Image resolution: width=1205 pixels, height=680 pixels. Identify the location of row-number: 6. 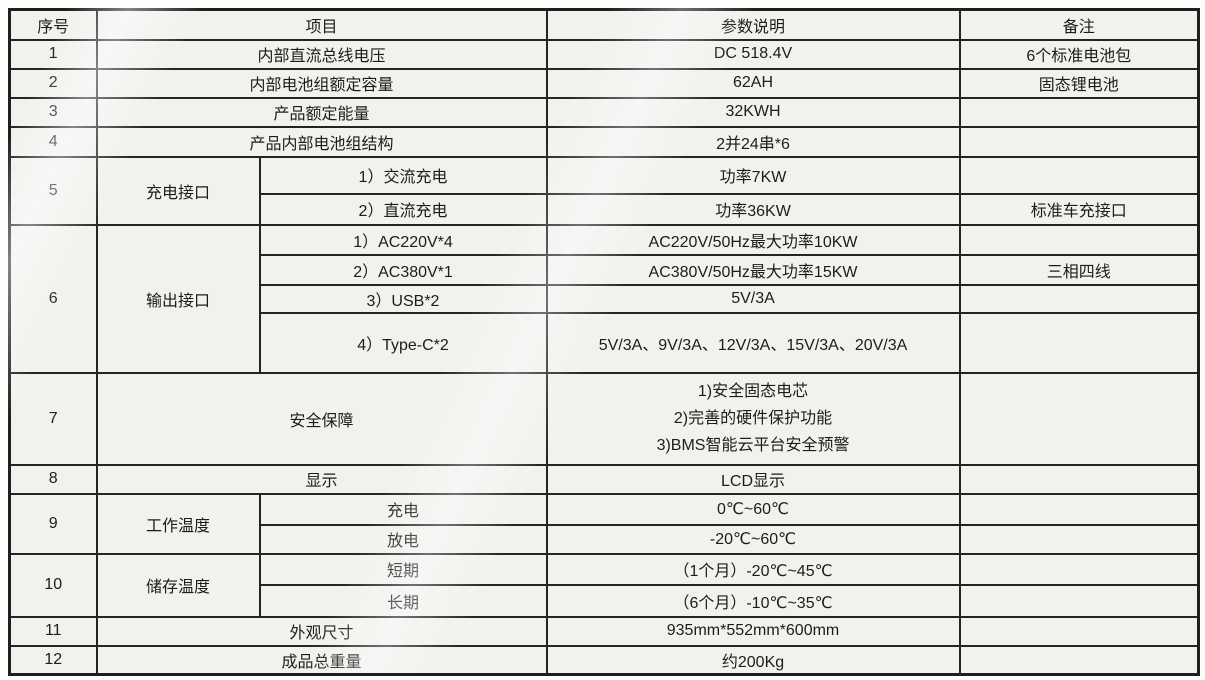
(53, 298).